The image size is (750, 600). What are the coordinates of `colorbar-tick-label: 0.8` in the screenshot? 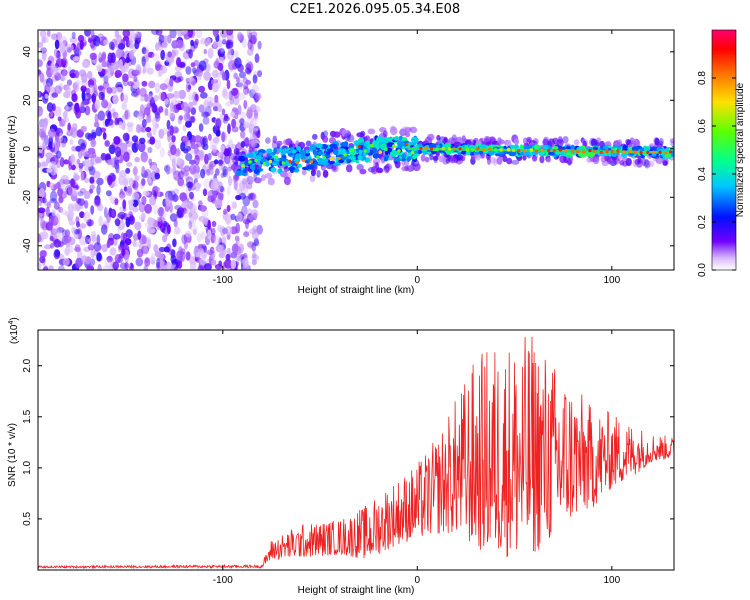 It's located at (702, 78).